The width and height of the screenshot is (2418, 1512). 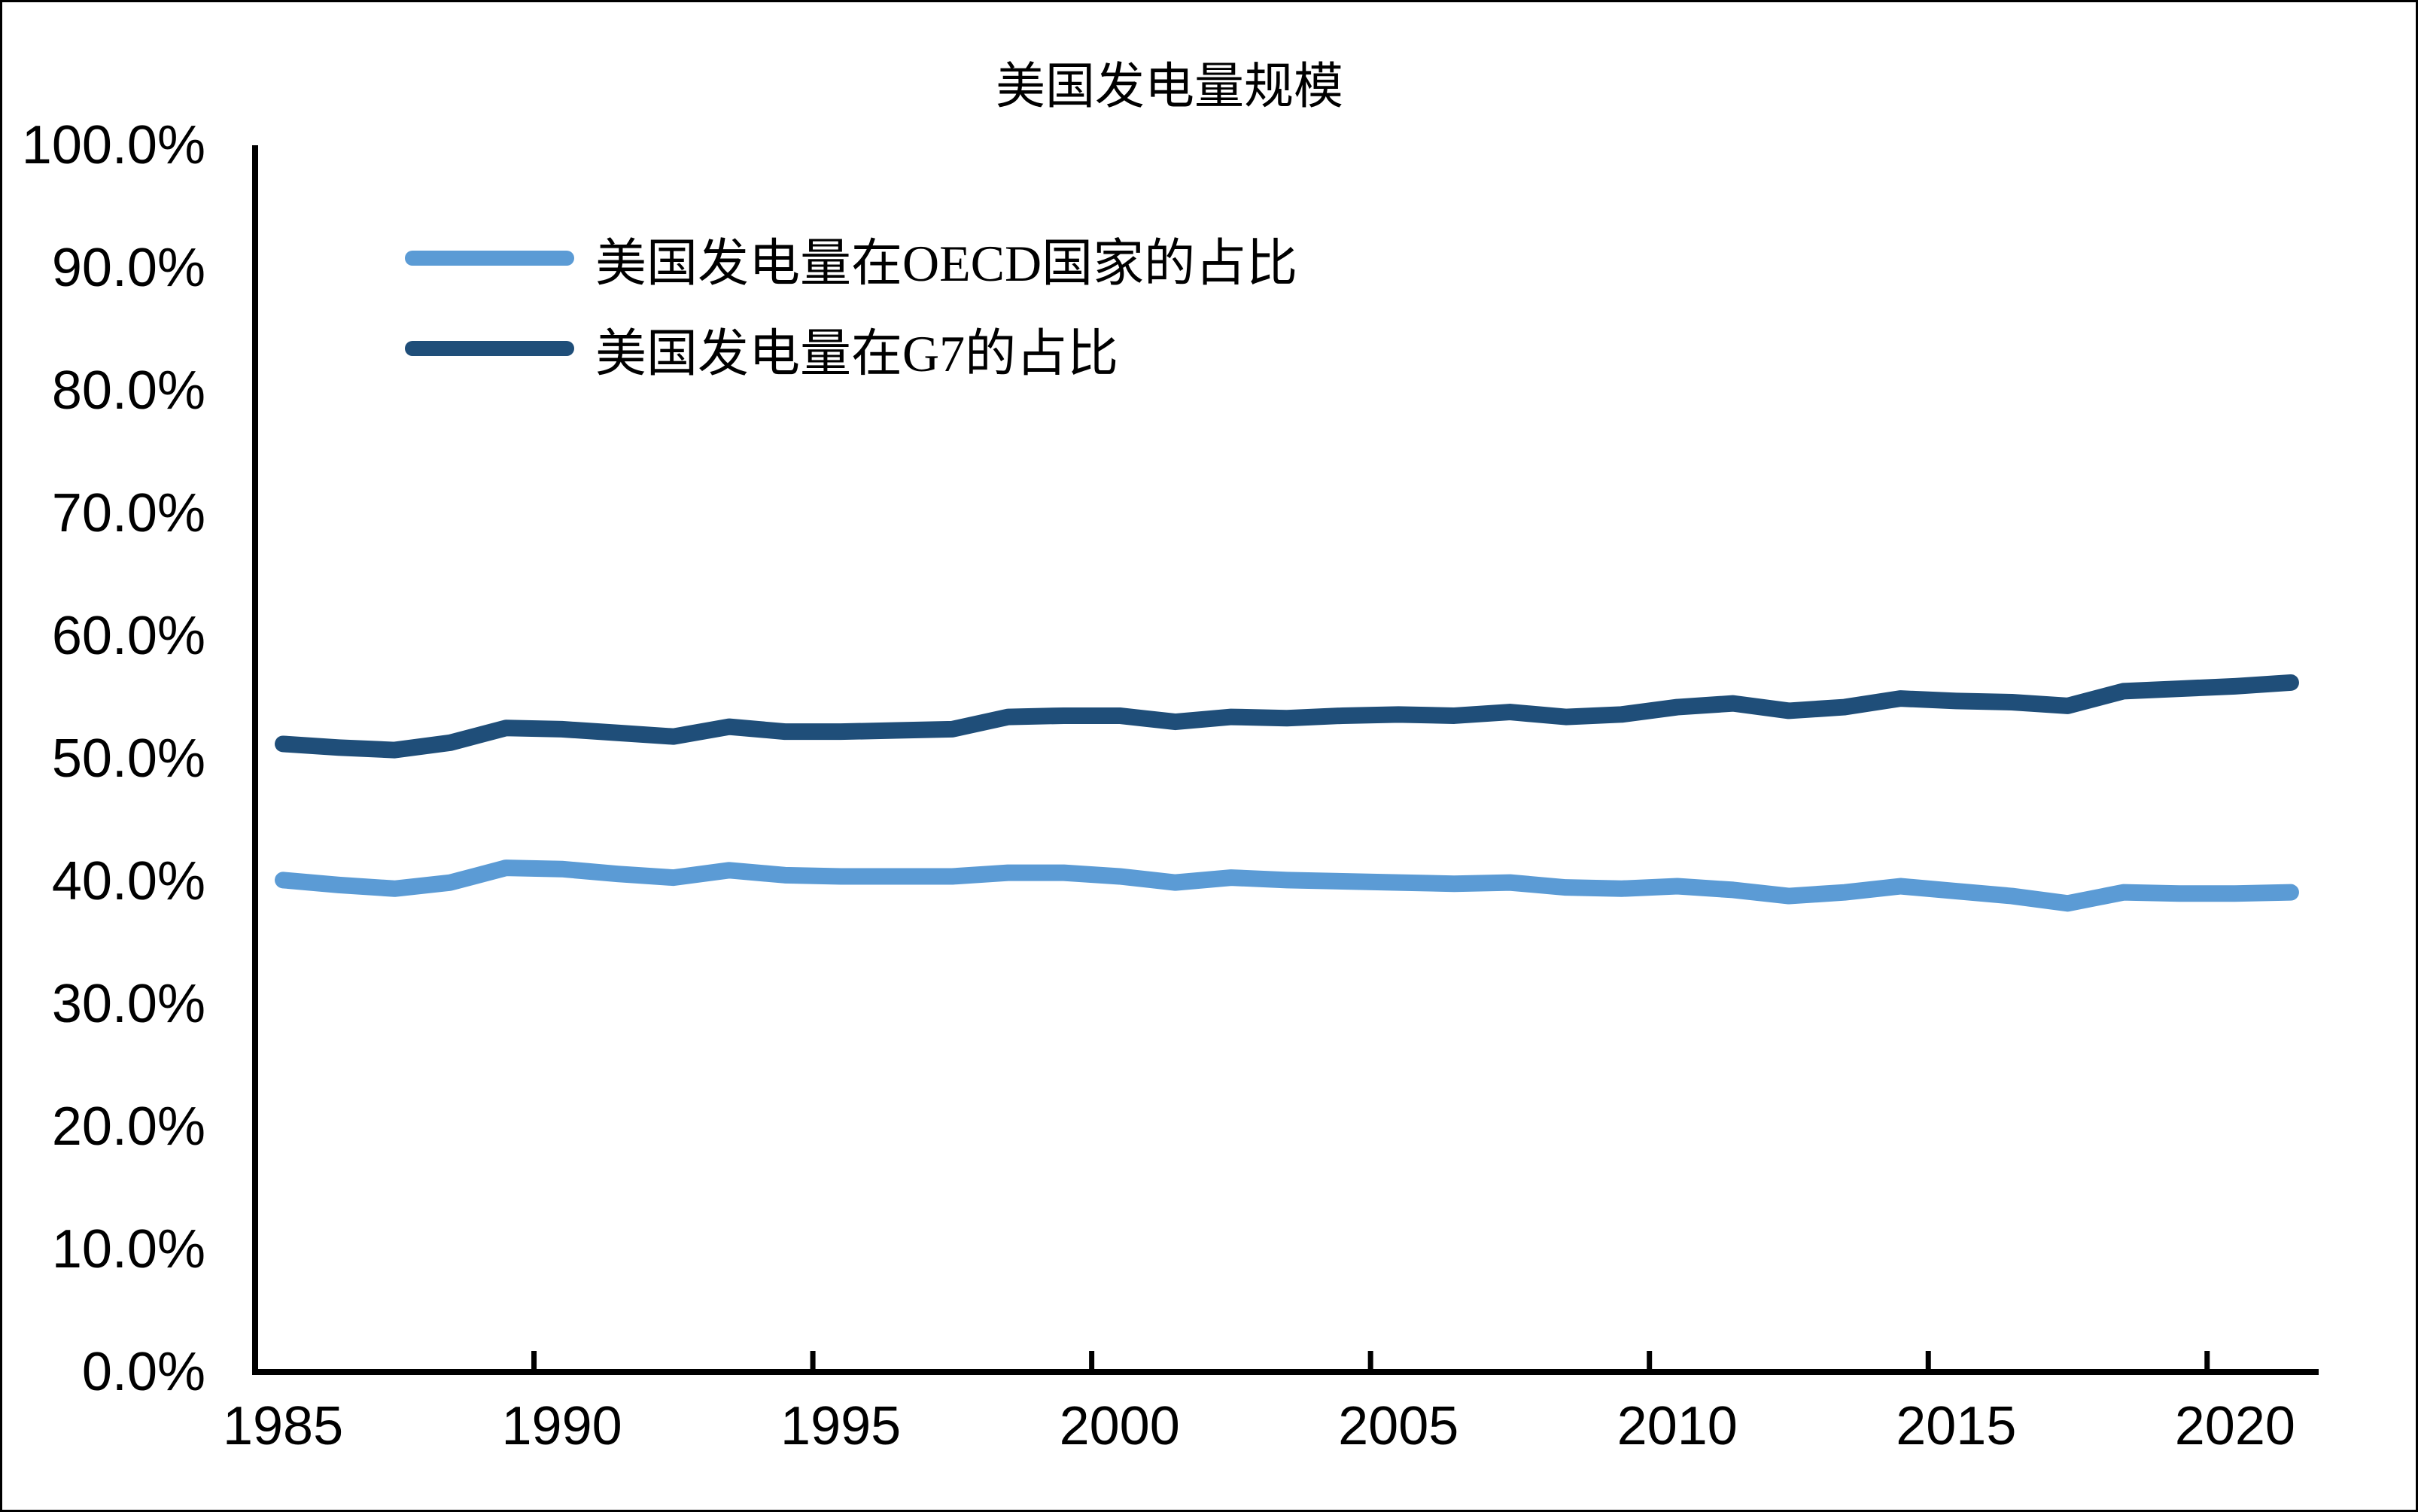 What do you see at coordinates (489, 258) in the screenshot?
I see `legend-swatch-oecd-line` at bounding box center [489, 258].